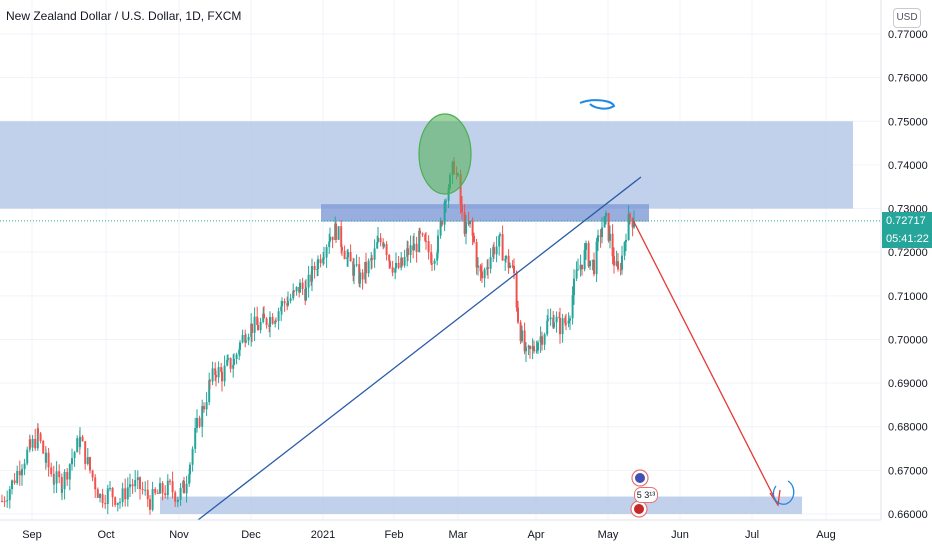  I want to click on scribble-marker, so click(597, 104).